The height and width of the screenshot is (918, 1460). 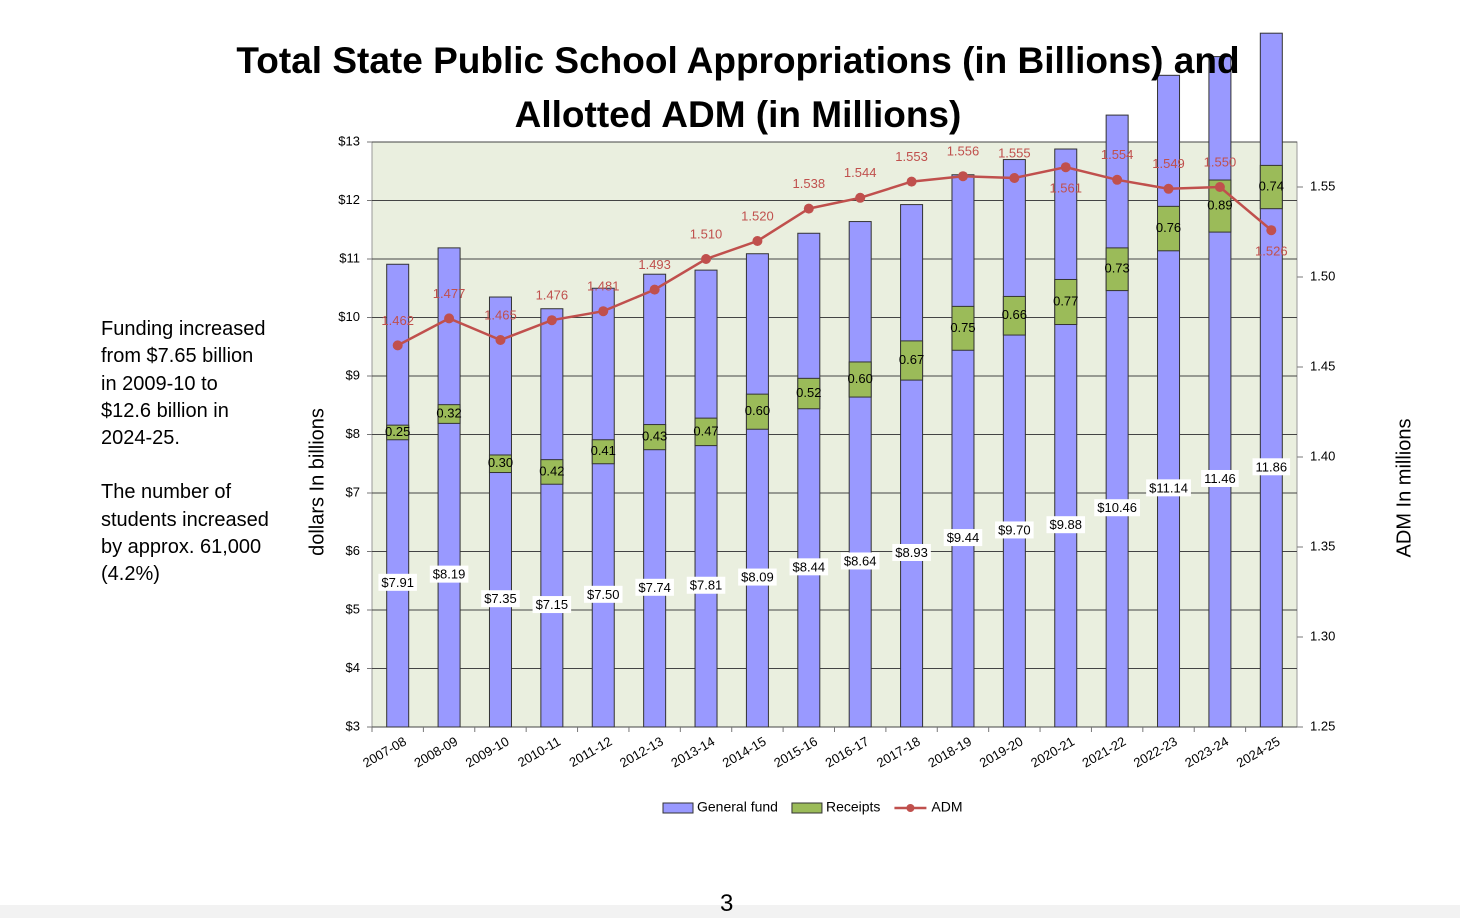 I want to click on y-tick-label: $11, so click(x=349, y=257).